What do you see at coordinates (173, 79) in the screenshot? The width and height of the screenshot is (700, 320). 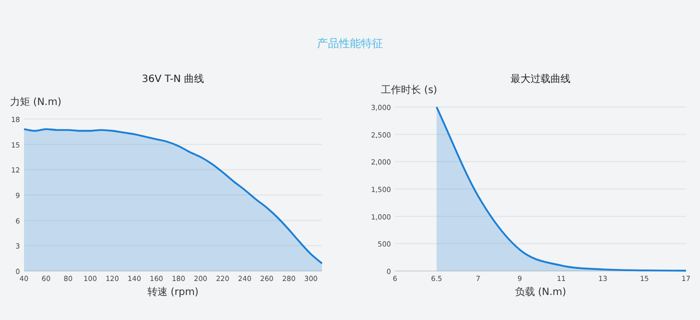 I see `chart-title: 36V T-N 曲线` at bounding box center [173, 79].